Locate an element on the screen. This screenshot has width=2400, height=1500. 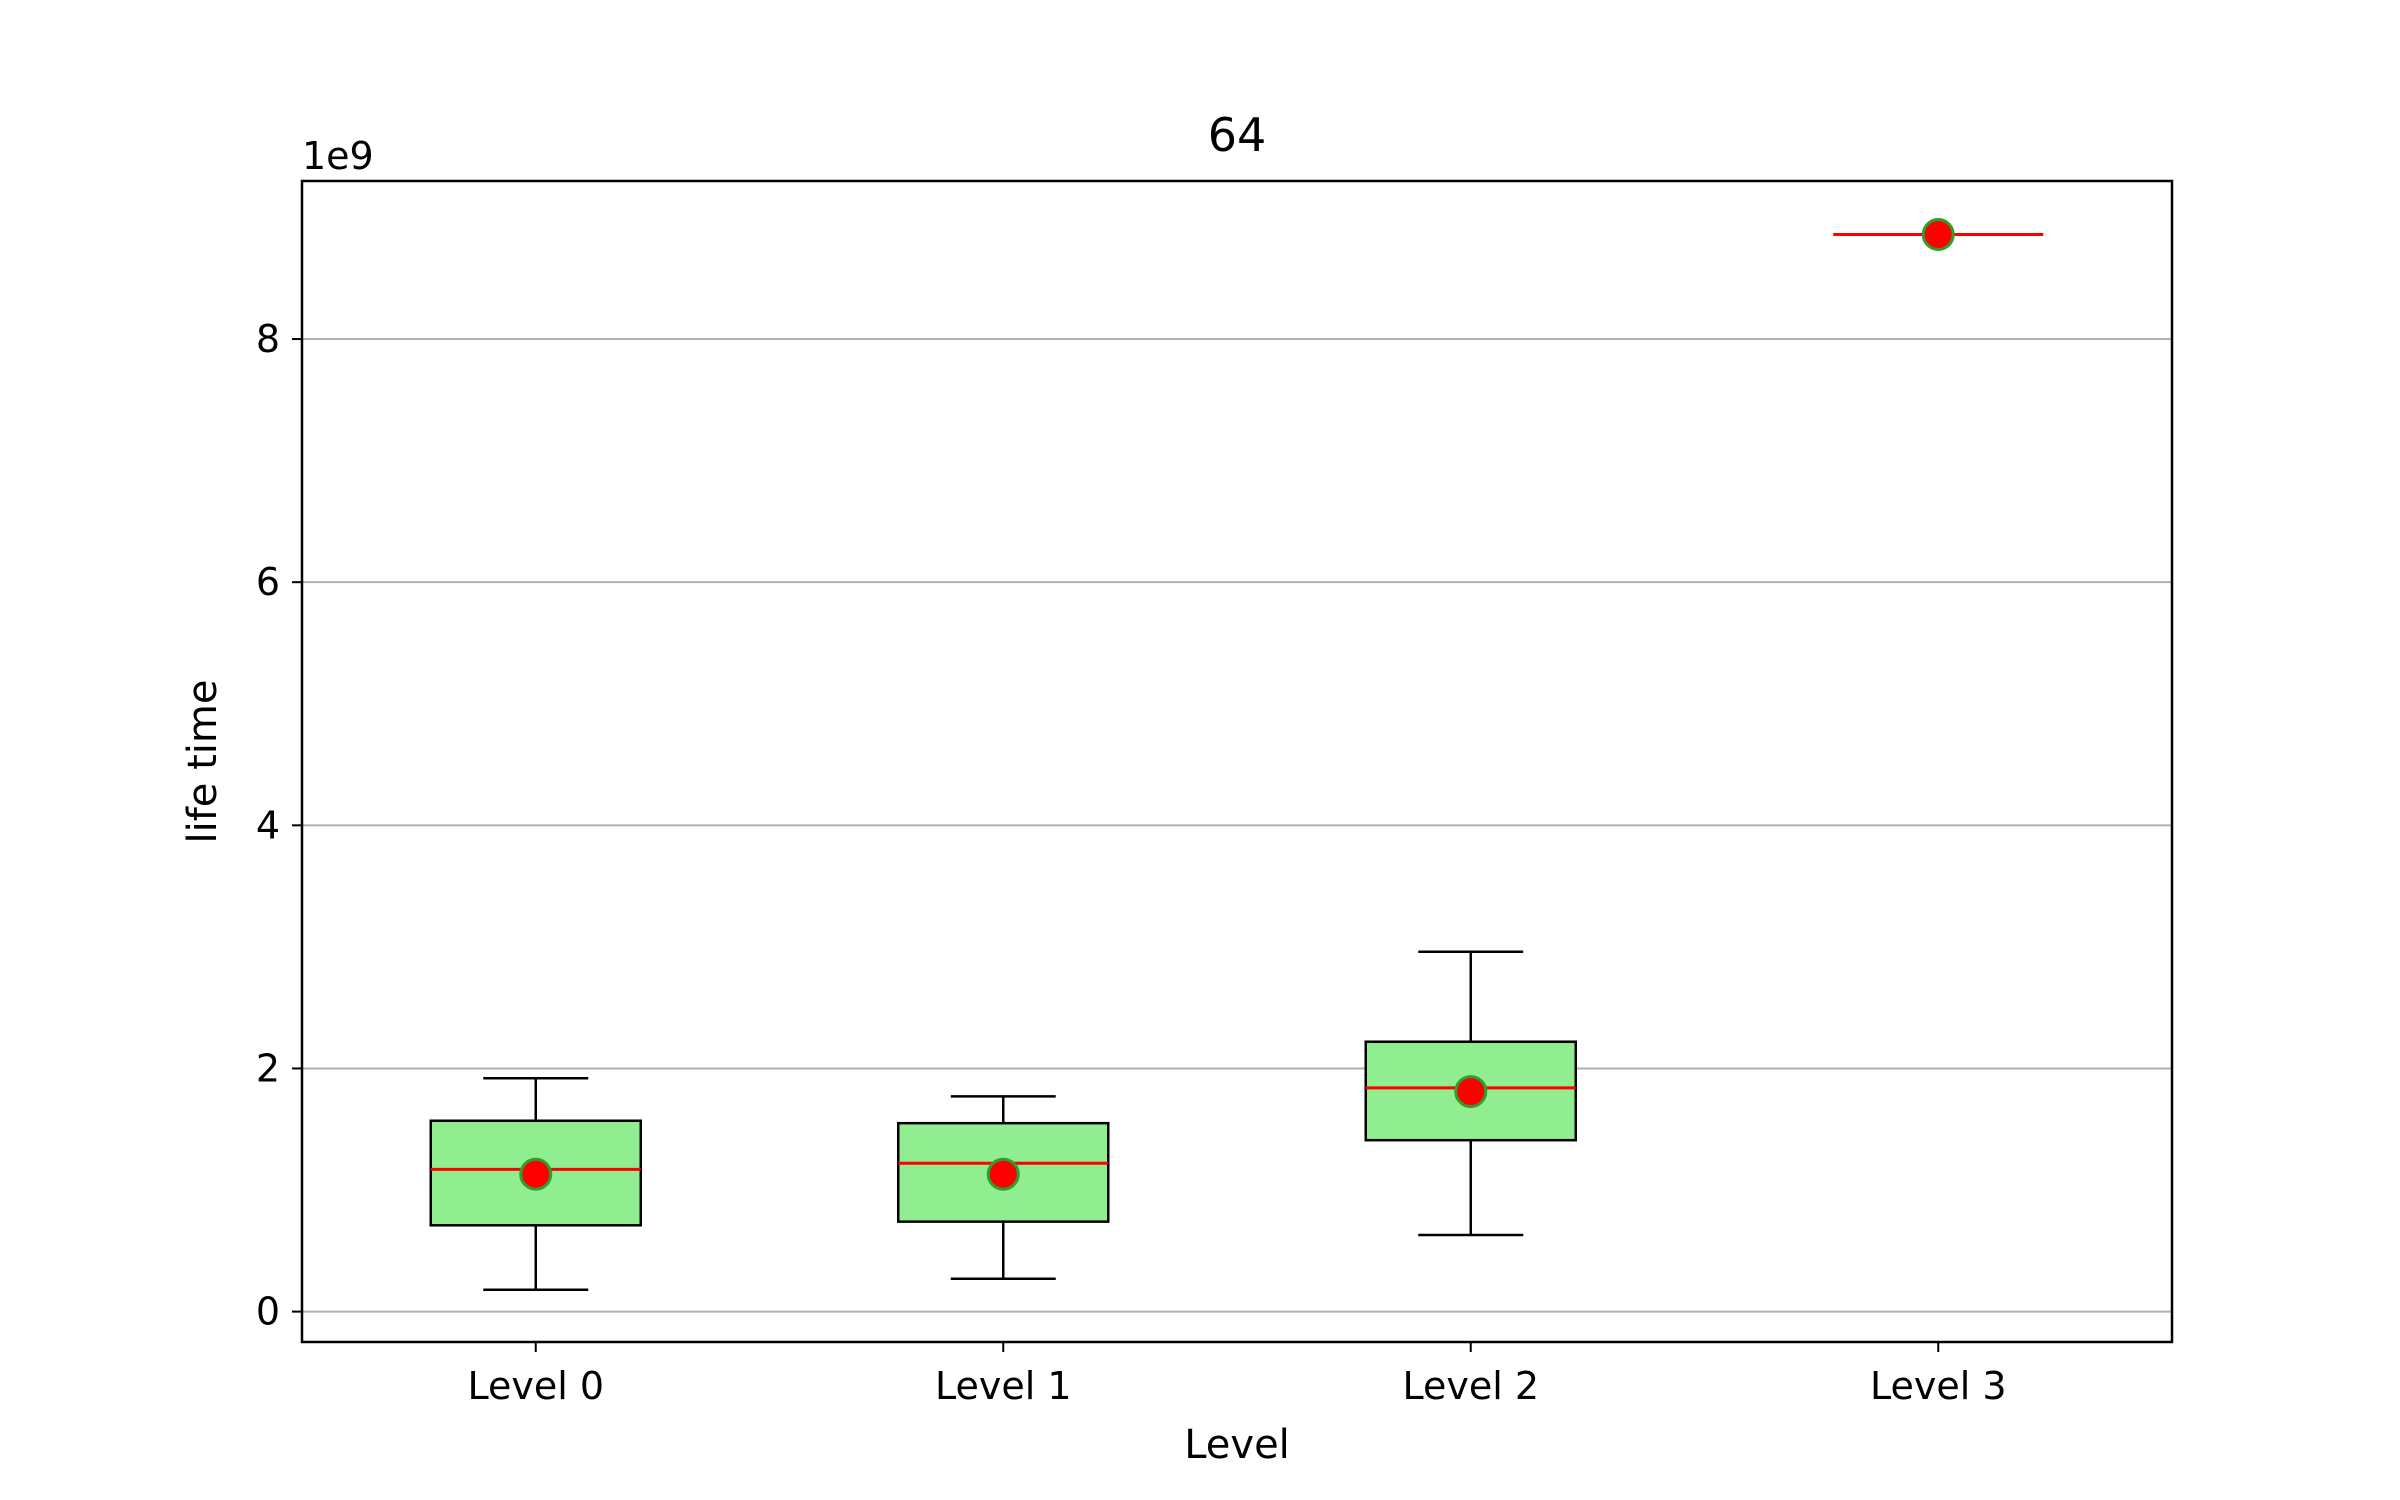
x-tick-label: Level 2 is located at coordinates (1470, 1386).